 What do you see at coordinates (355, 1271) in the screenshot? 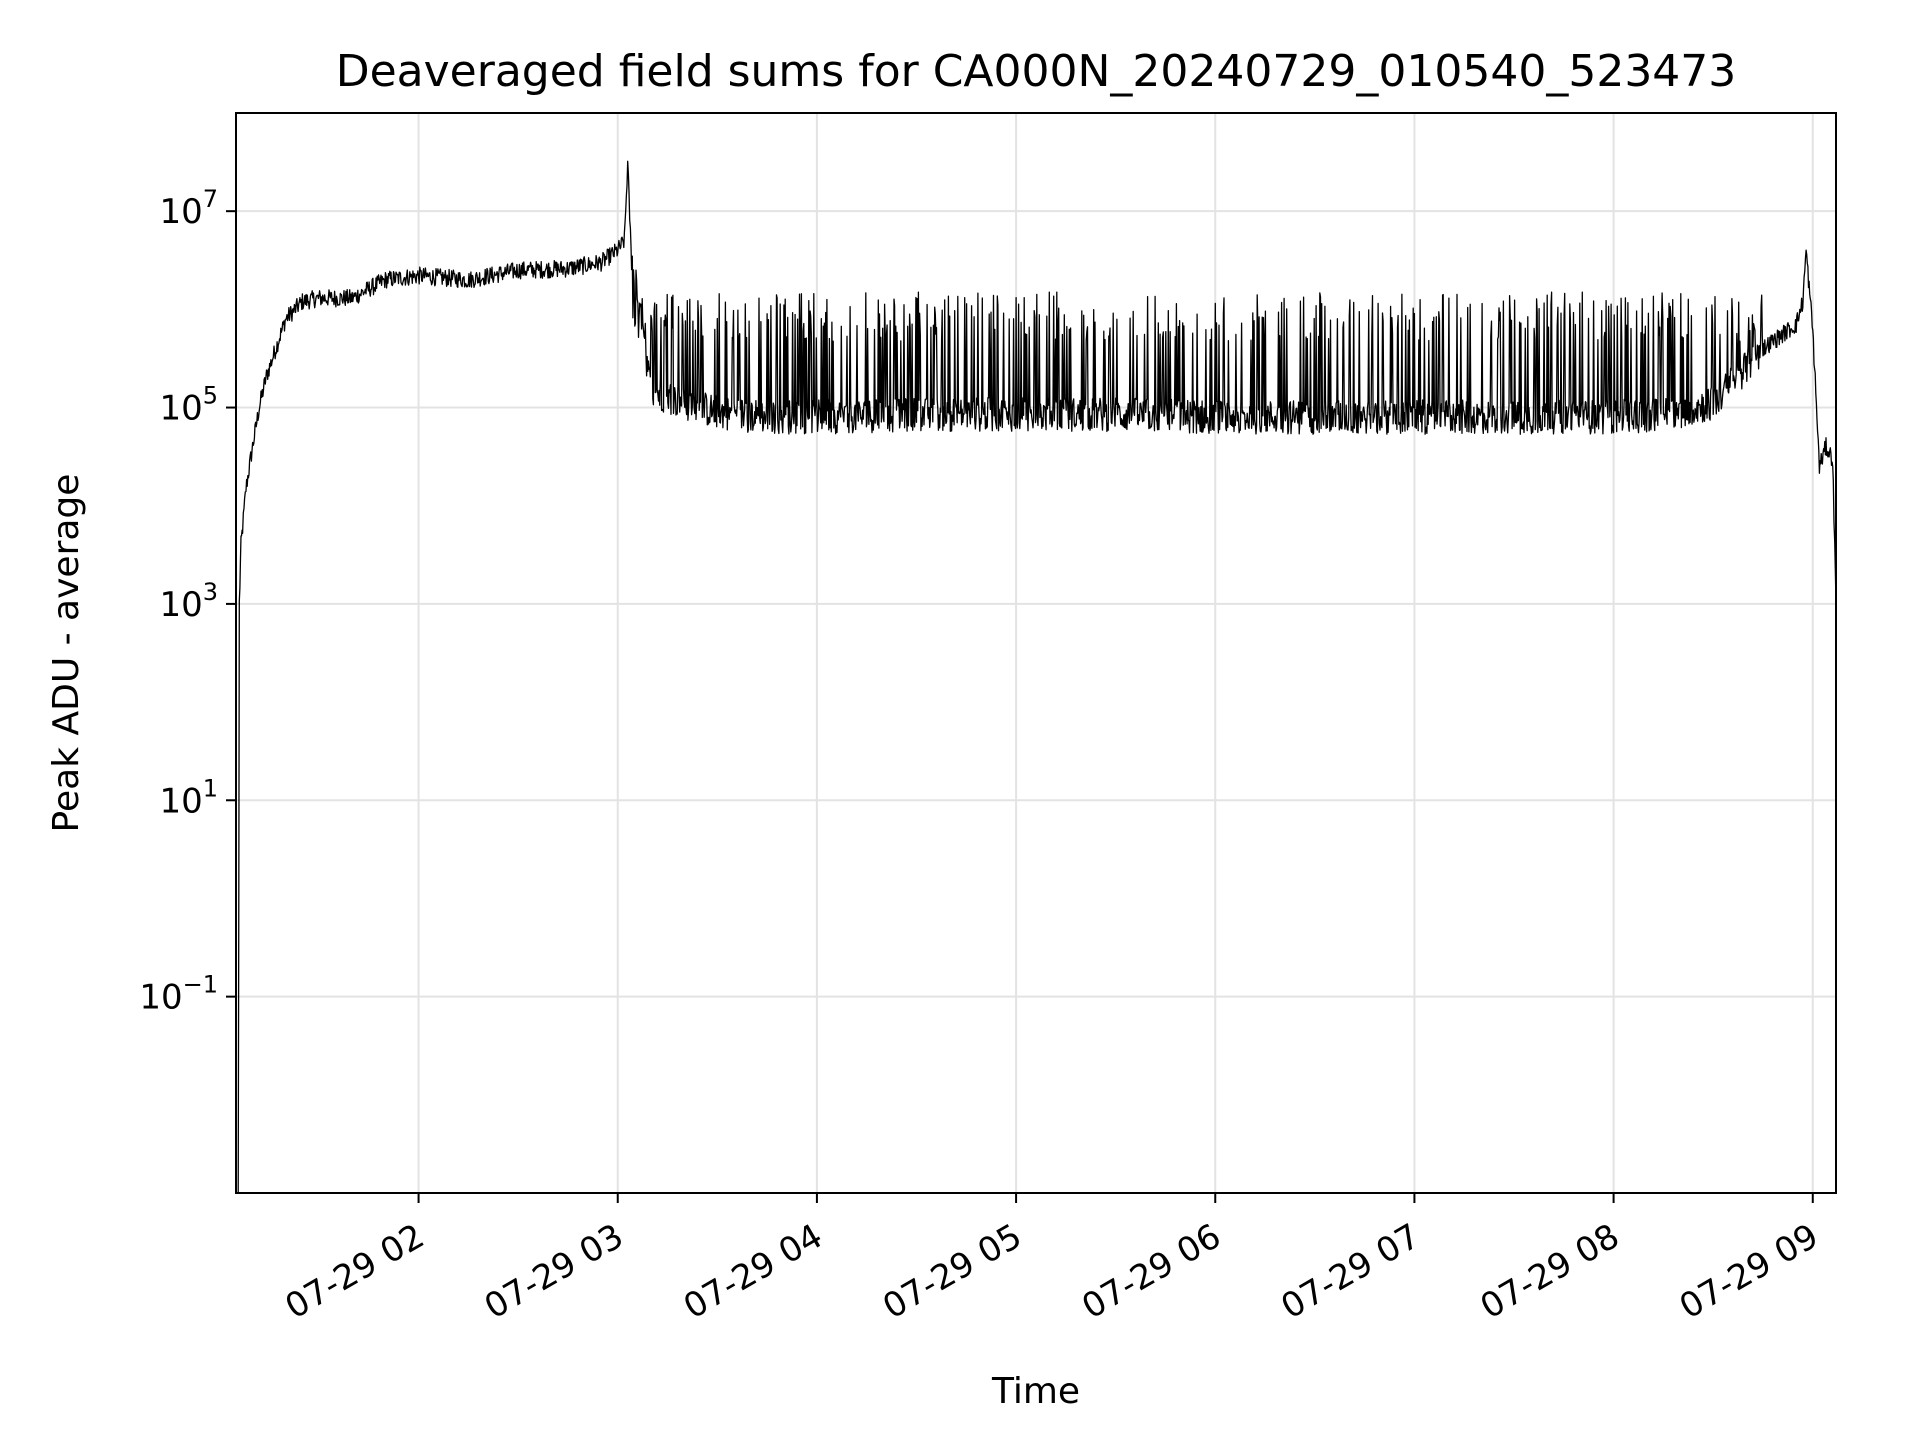
I see `x-tick-label: 07-29 02` at bounding box center [355, 1271].